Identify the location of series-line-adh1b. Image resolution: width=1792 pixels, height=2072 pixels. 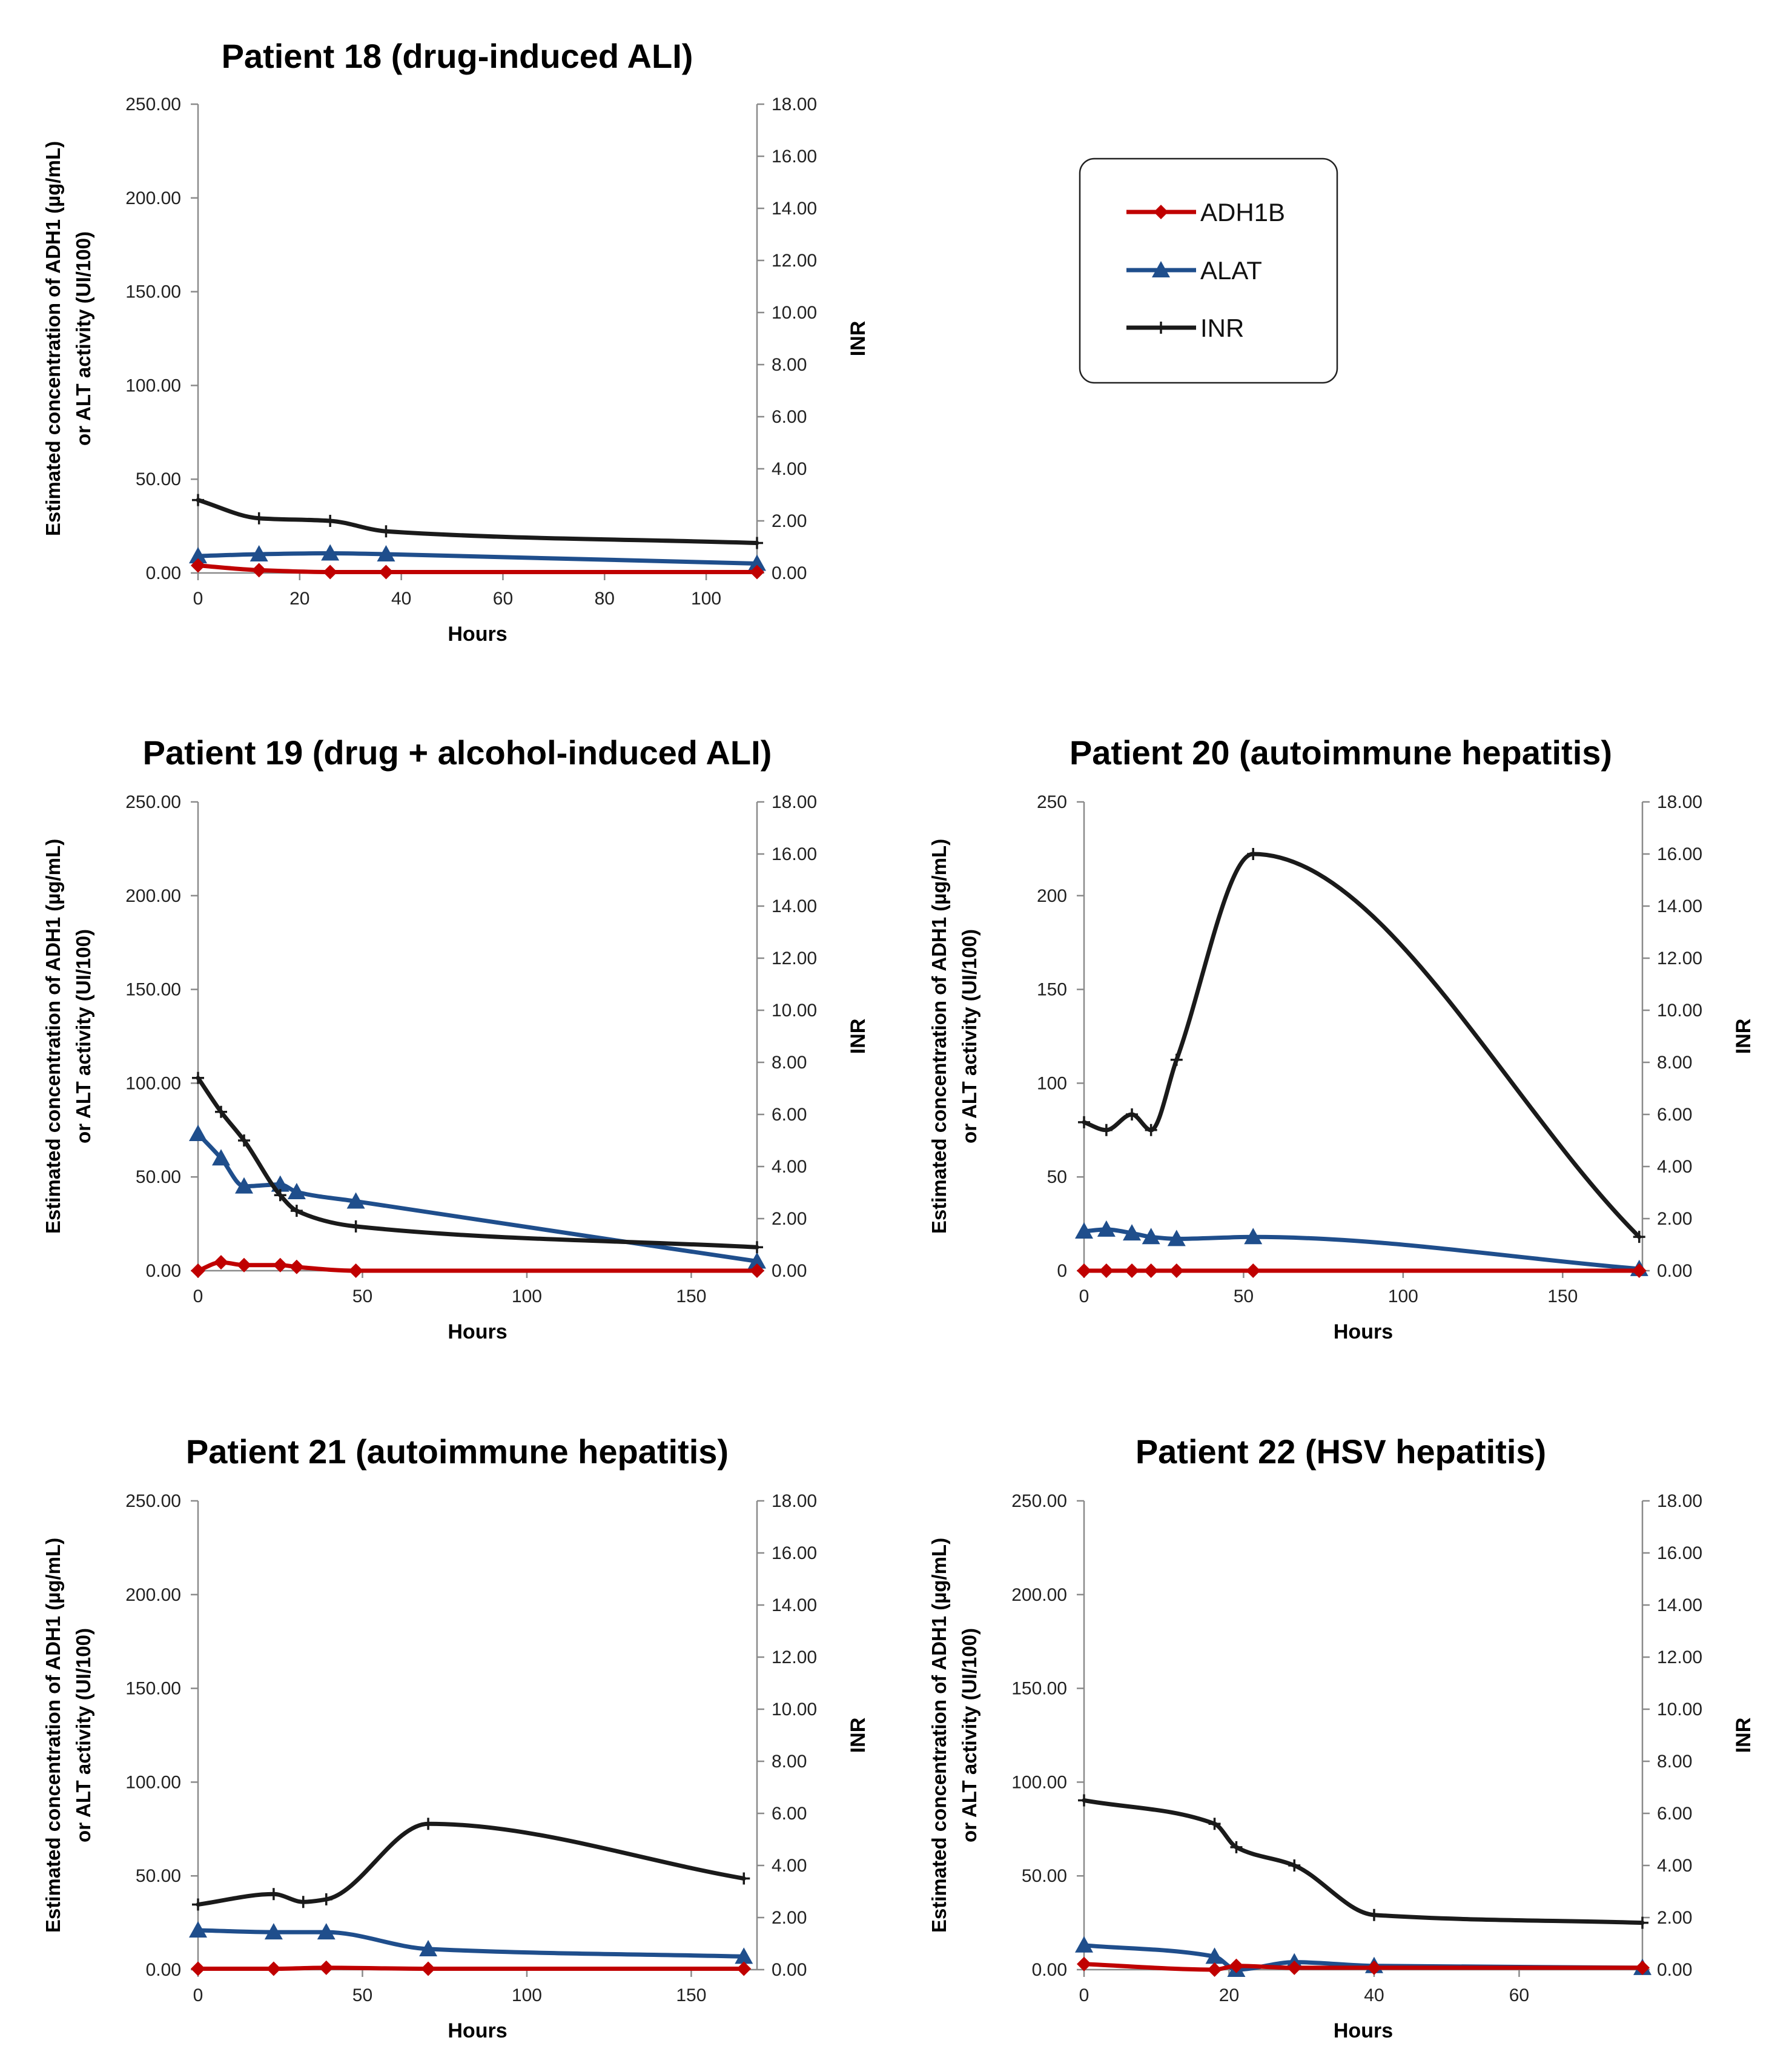
(477, 569).